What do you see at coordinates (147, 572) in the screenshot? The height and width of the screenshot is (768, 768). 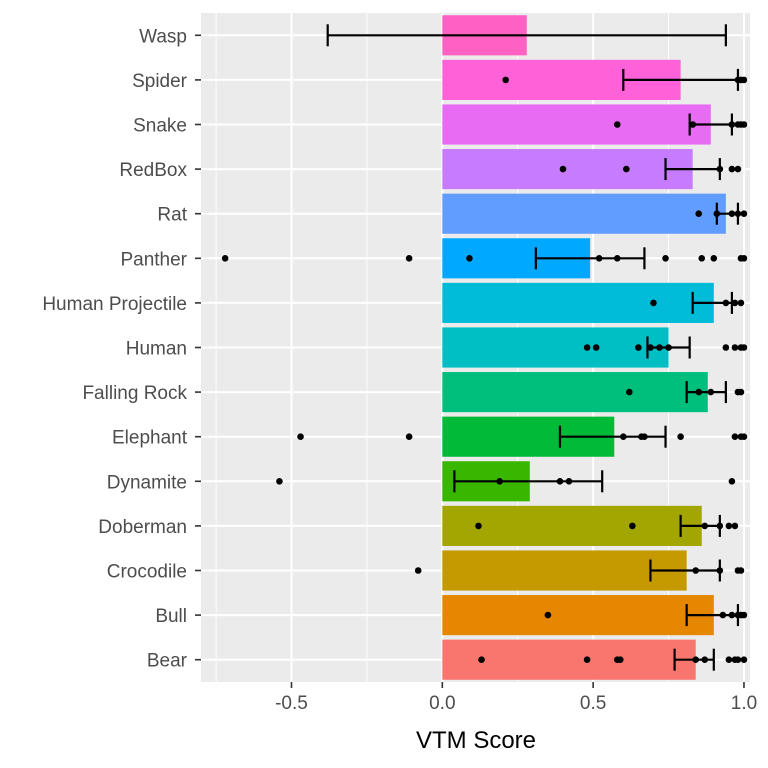 I see `y-tick-label: Crocodile` at bounding box center [147, 572].